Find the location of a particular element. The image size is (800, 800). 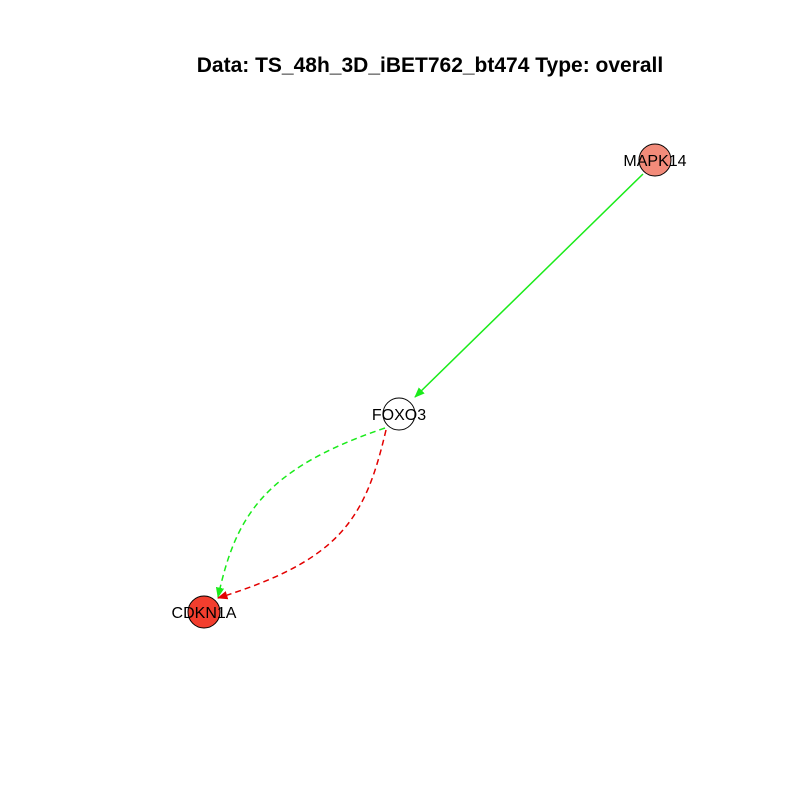

node-cdkn1a: CDKN1A is located at coordinates (204, 612).